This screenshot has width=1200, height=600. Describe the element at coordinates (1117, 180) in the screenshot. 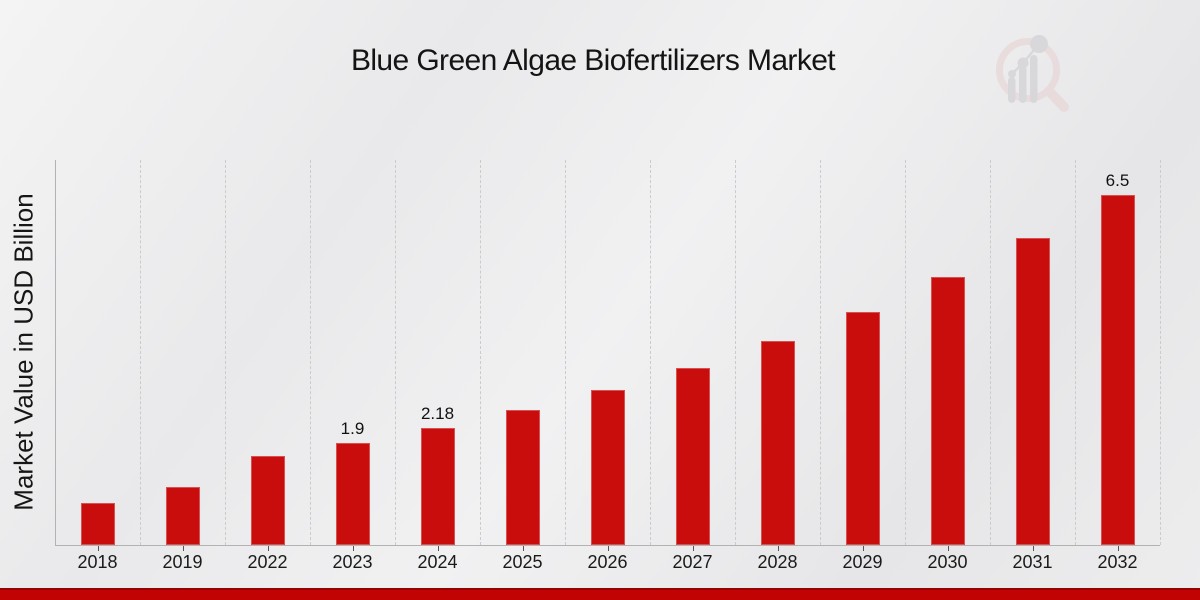

I see `bar-value-label-2032: 6.5` at that location.